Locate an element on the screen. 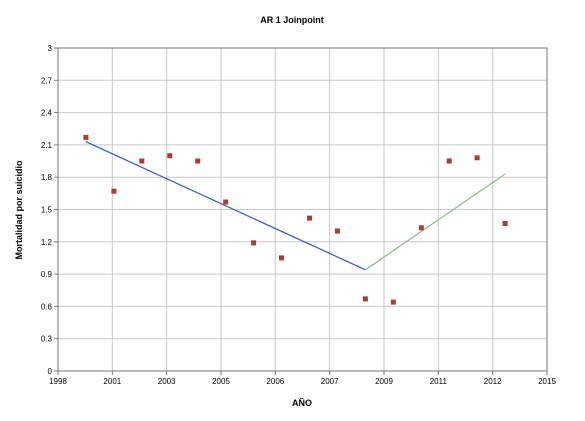 The width and height of the screenshot is (585, 421). y-tick-label: 2.7 is located at coordinates (47, 80).